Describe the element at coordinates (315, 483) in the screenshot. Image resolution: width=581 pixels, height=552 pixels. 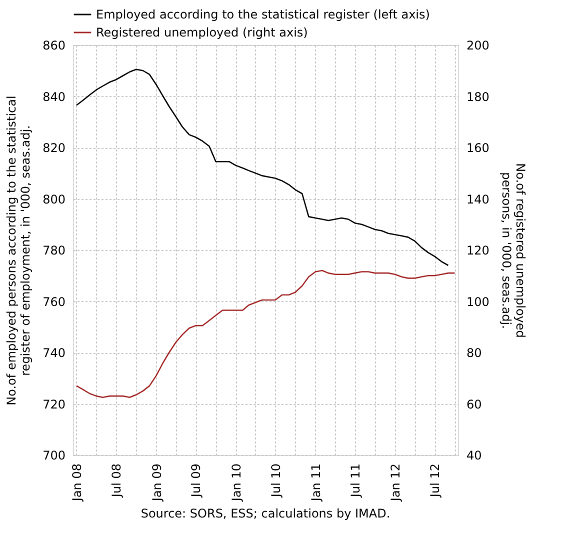
I see `x-tick-label: Jan 11` at that location.